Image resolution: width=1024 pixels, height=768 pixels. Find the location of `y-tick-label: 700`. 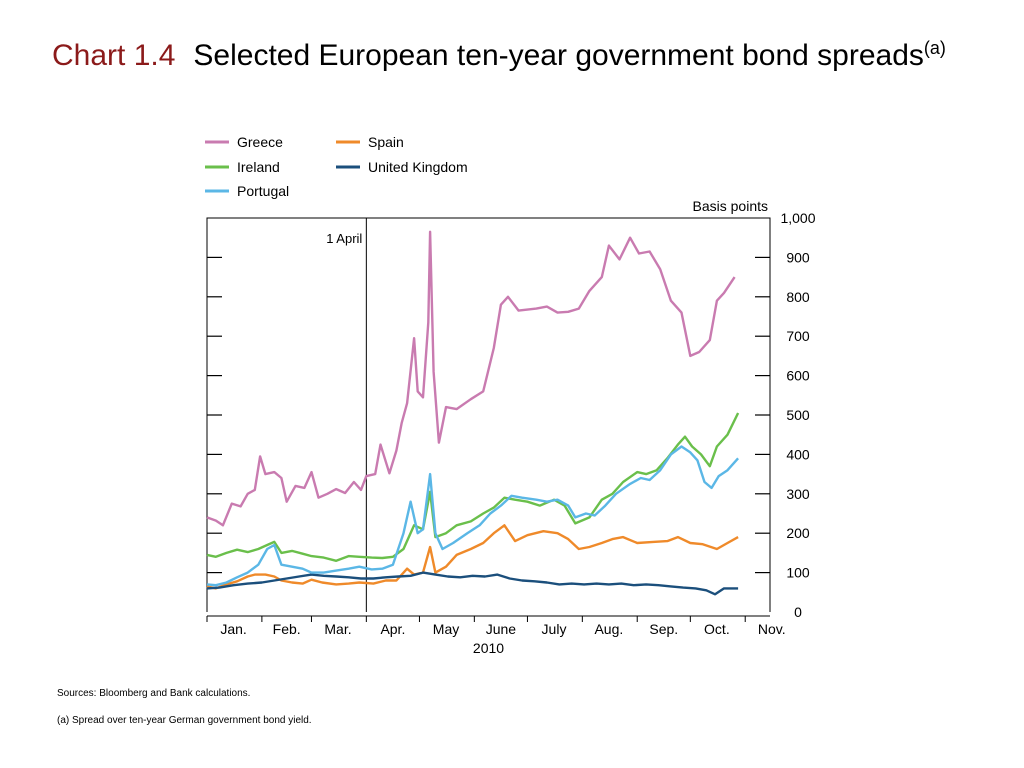

y-tick-label: 700 is located at coordinates (798, 336).